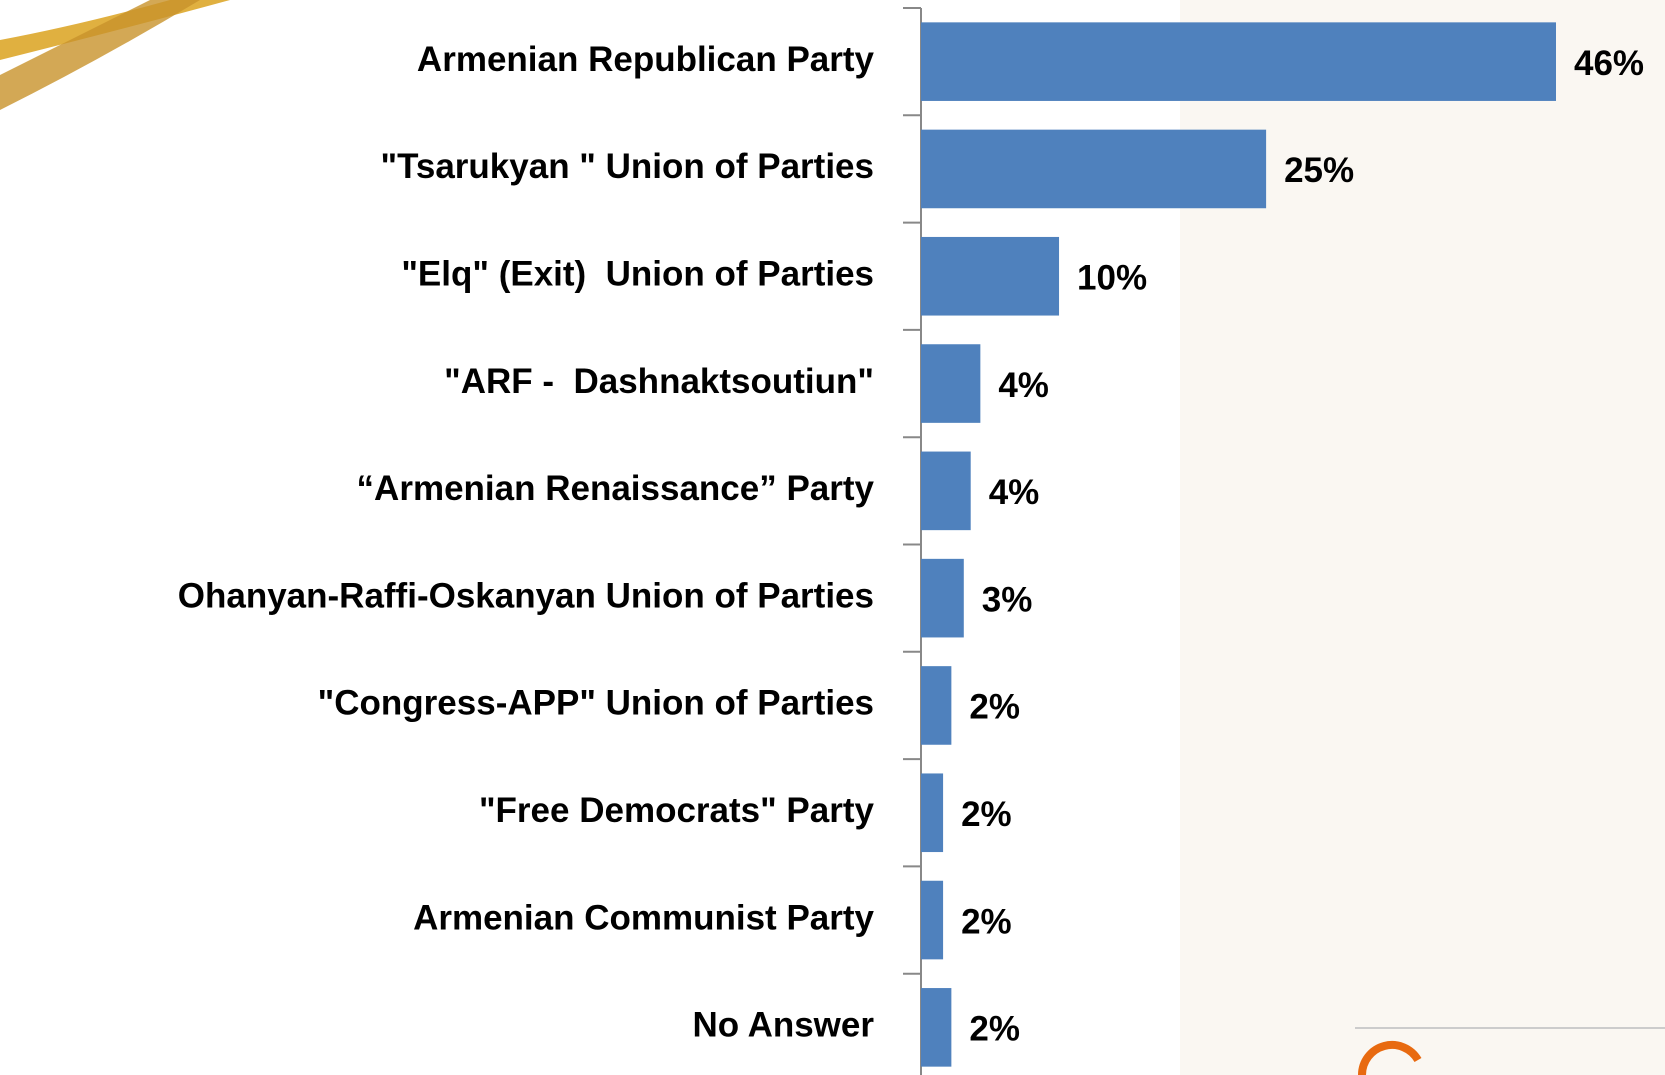 Image resolution: width=1665 pixels, height=1075 pixels. Describe the element at coordinates (1007, 599) in the screenshot. I see `data-label: 3%` at that location.